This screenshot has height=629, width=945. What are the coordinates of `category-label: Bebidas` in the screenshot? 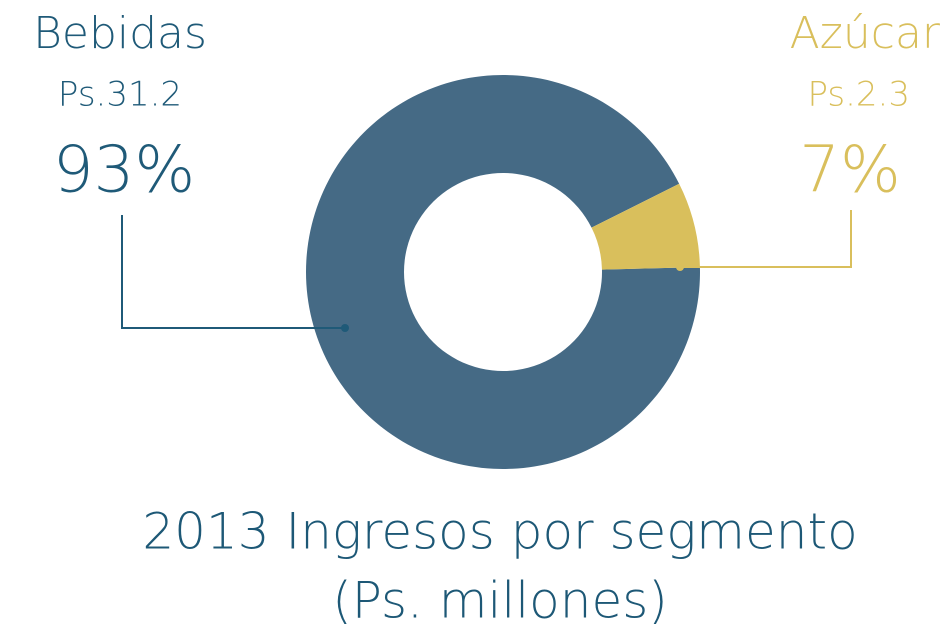 It's located at (120, 33).